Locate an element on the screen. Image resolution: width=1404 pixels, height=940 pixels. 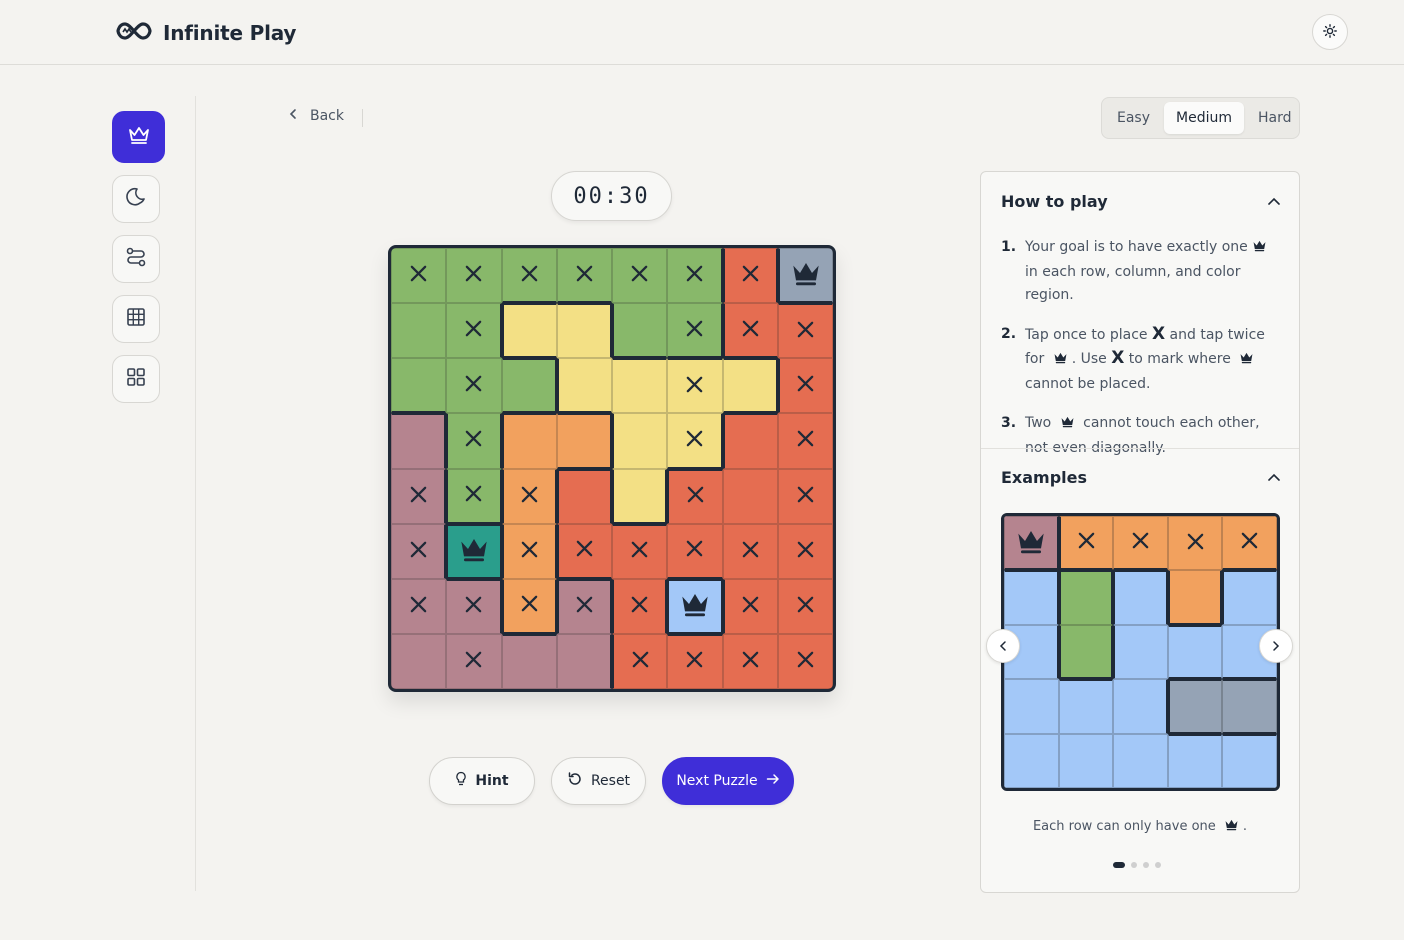
sidebar-item-apps is located at coordinates (136, 379).